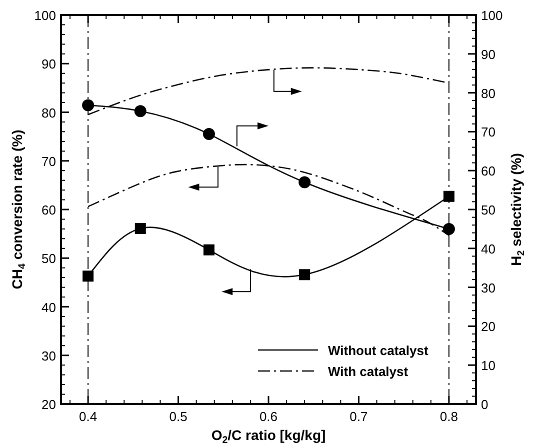 This screenshot has width=533, height=445. I want to click on y-tick-label: 30, so click(49, 356).